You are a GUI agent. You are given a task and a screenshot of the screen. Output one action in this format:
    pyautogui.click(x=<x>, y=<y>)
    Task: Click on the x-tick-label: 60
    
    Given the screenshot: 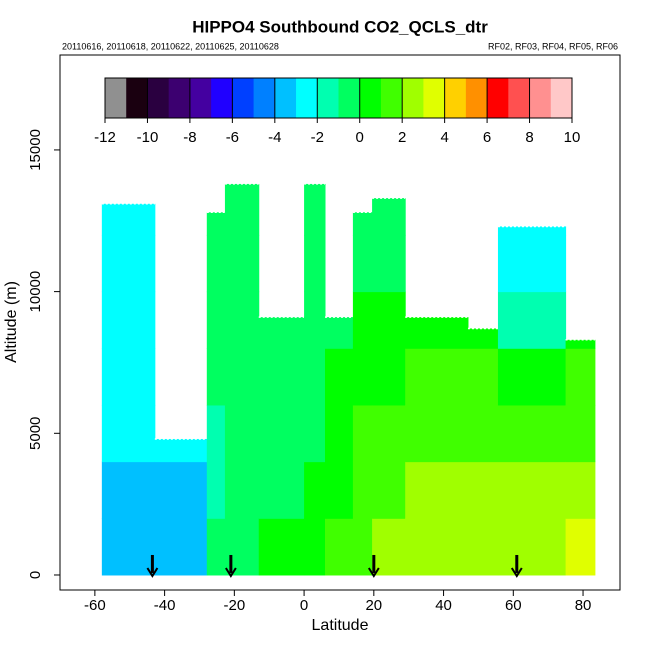 What is the action you would take?
    pyautogui.click(x=513, y=605)
    